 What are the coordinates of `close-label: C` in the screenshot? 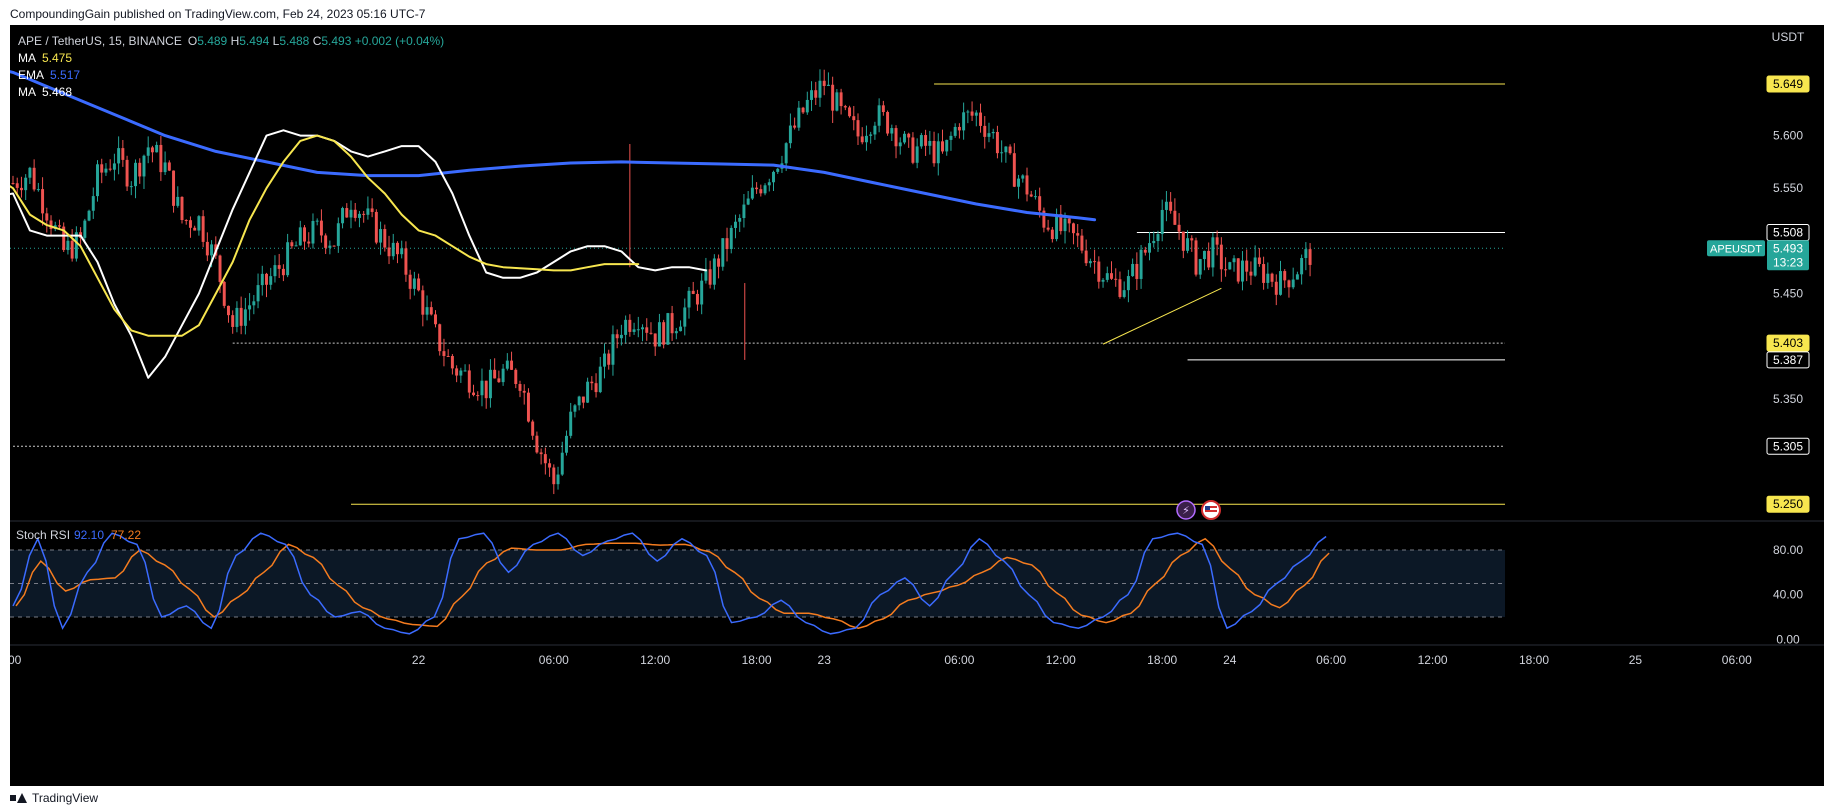 It's located at (317, 41).